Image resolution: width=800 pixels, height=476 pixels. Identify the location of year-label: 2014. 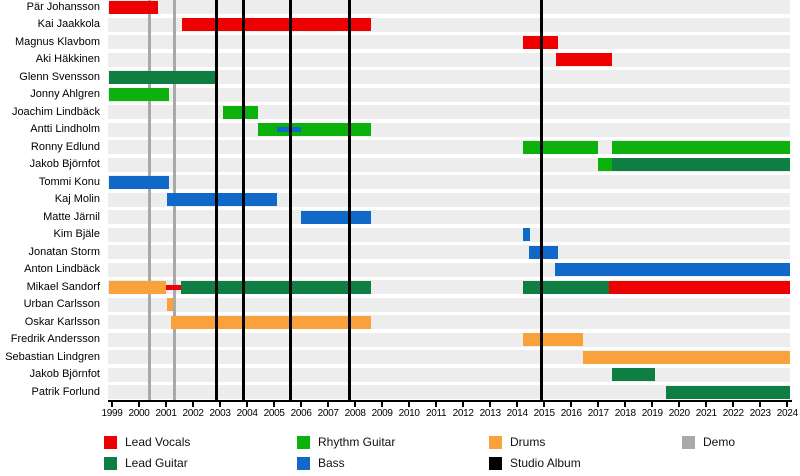
(517, 413).